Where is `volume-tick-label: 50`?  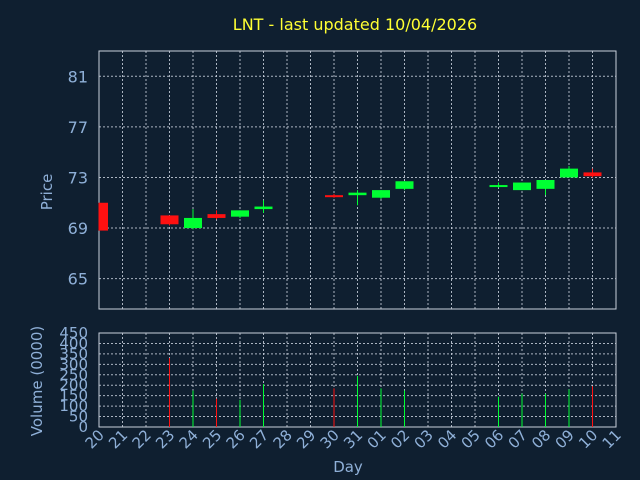 volume-tick-label: 50 is located at coordinates (78, 417).